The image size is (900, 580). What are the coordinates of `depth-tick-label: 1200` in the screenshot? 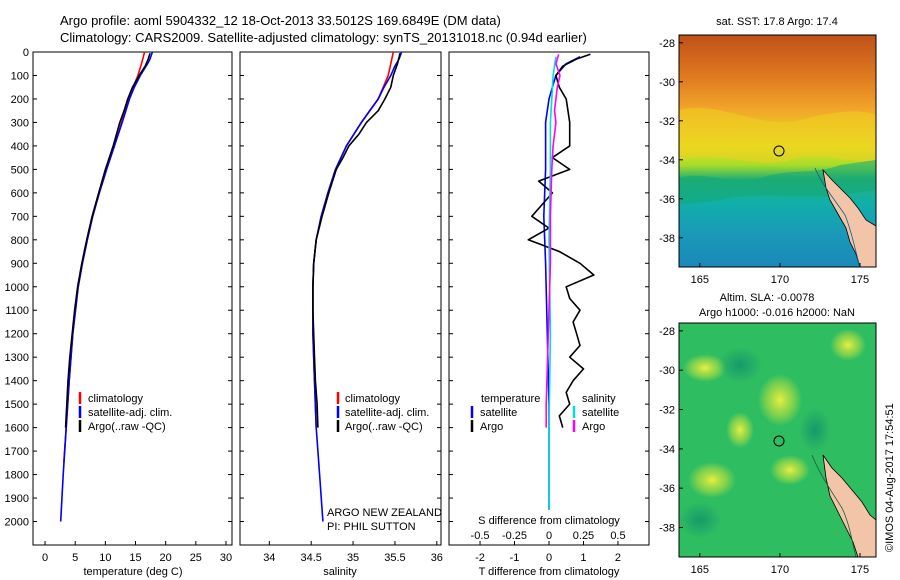 It's located at (17, 335).